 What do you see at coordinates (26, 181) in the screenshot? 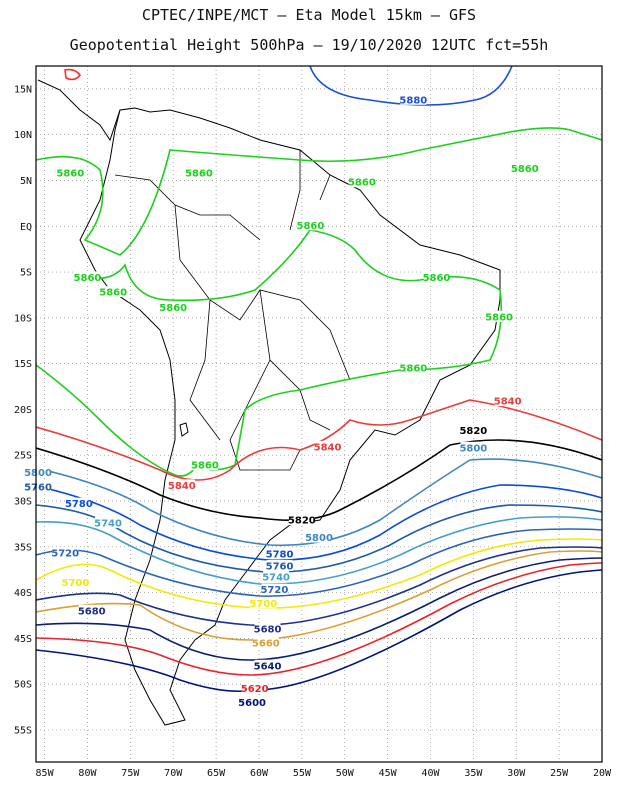
I see `lat-tick-label: 5N` at bounding box center [26, 181].